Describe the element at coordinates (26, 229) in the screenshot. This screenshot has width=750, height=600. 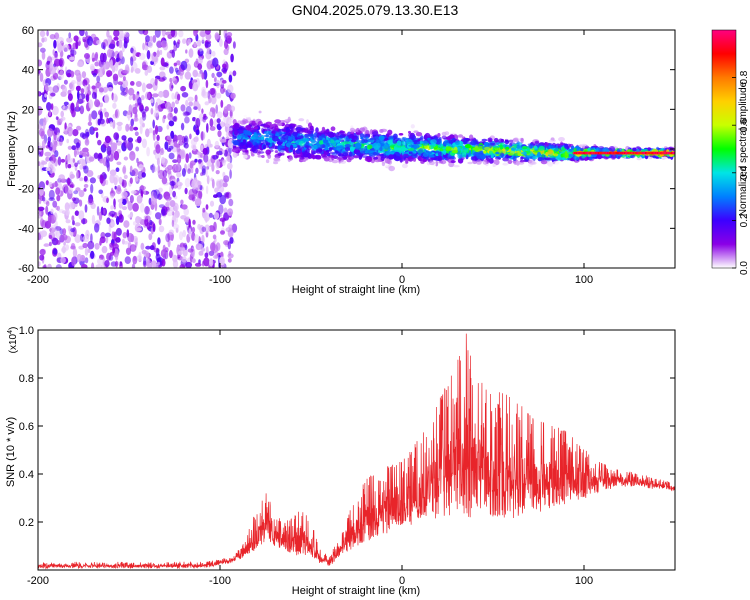
I see `spectrogram-y-tick-label: -40` at that location.